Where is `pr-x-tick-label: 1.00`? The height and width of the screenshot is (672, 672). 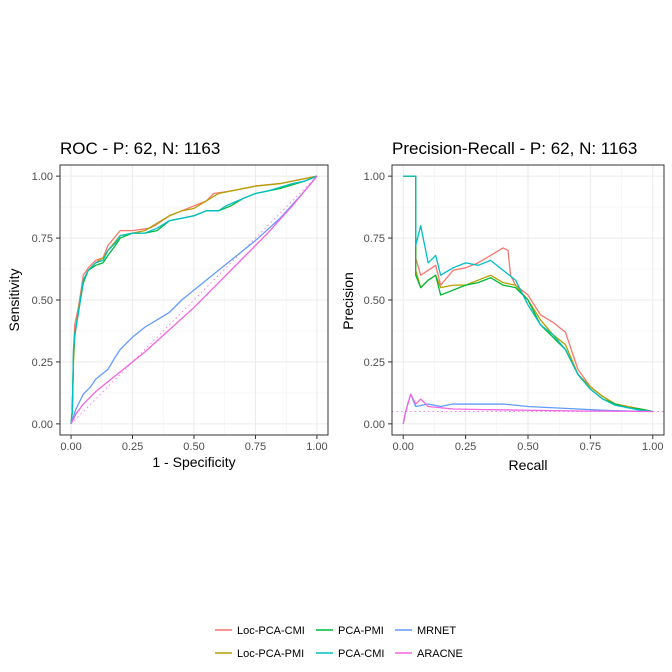 pr-x-tick-label: 1.00 is located at coordinates (652, 447).